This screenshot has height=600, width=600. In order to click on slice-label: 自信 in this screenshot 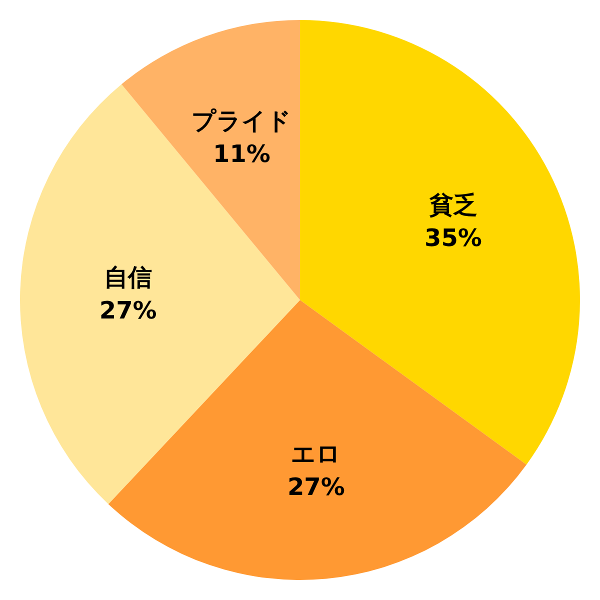, I will do `click(128, 278)`.